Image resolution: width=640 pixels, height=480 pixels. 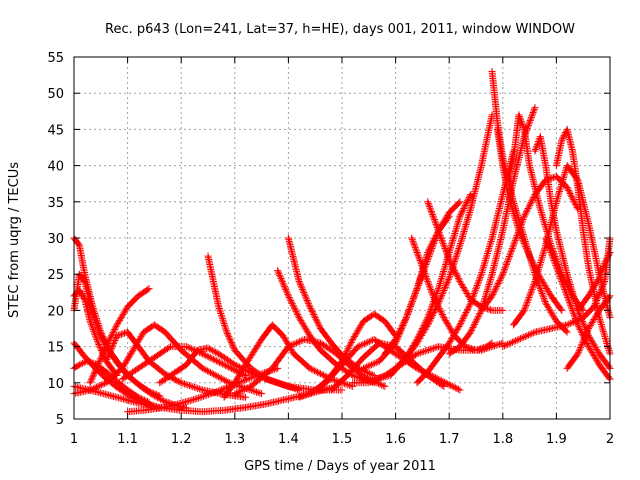 I want to click on x-tick-label: 1, so click(x=74, y=439).